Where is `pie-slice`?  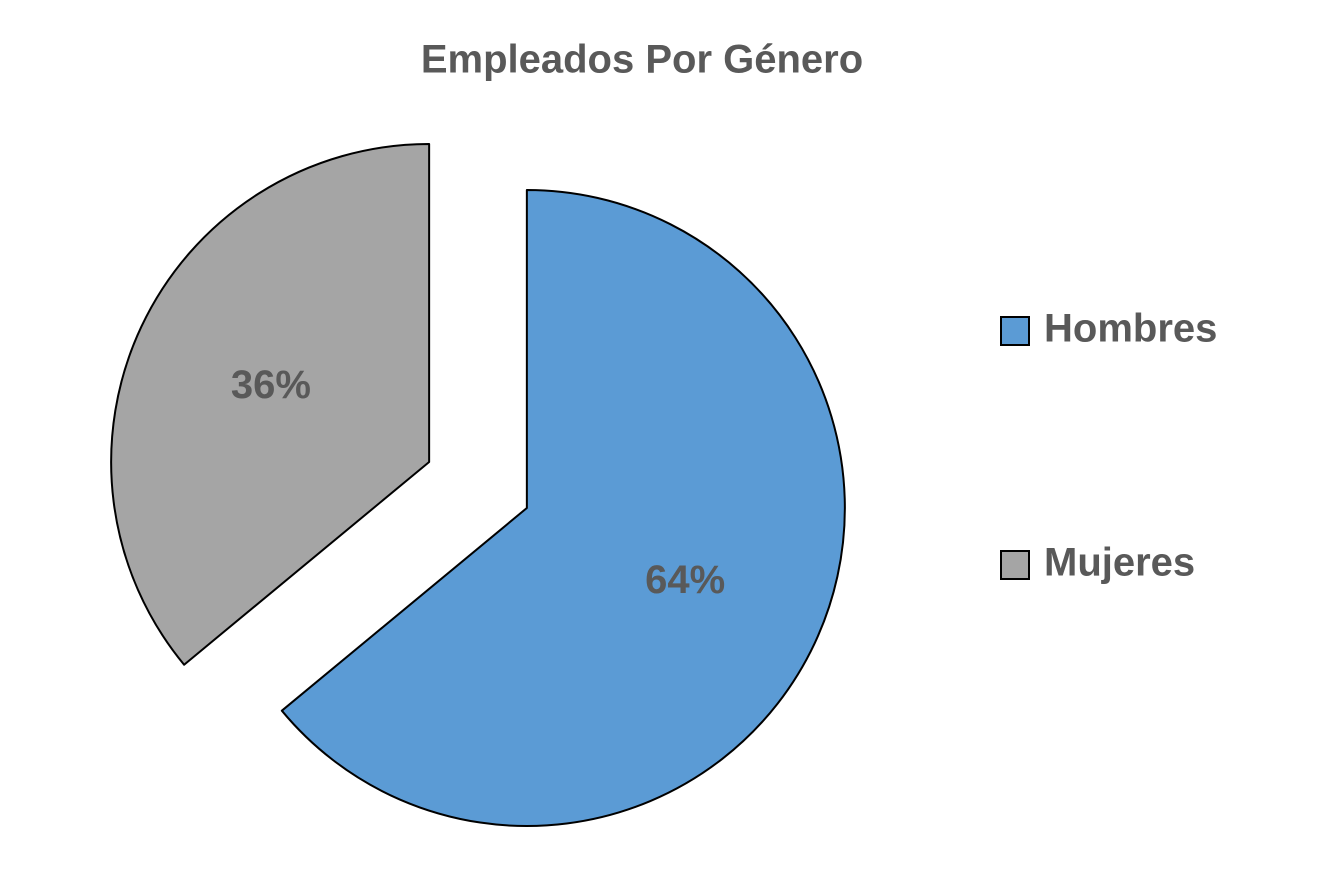
pie-slice is located at coordinates (270, 404).